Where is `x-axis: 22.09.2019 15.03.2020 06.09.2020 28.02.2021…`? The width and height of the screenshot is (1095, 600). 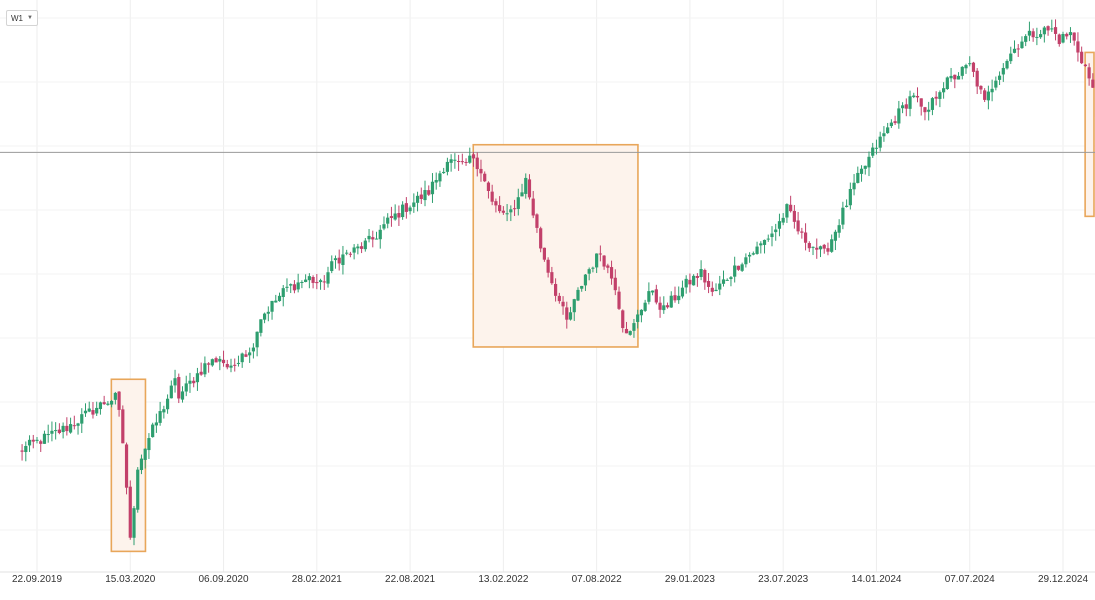
x-axis: 22.09.2019 15.03.2020 06.09.2020 28.02.2021… is located at coordinates (550, 579).